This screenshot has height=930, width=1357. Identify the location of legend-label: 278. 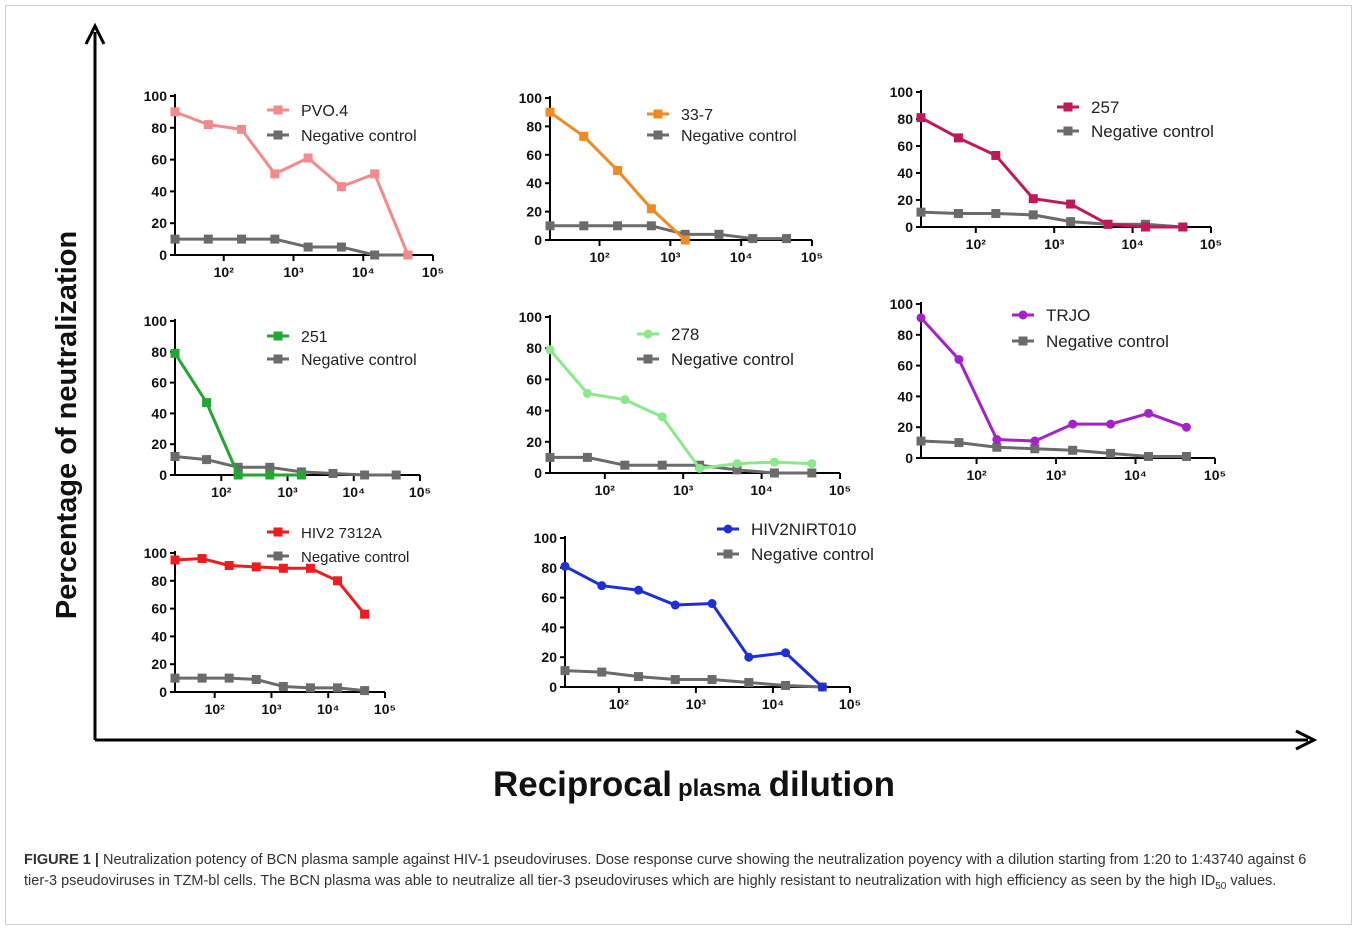
(685, 334).